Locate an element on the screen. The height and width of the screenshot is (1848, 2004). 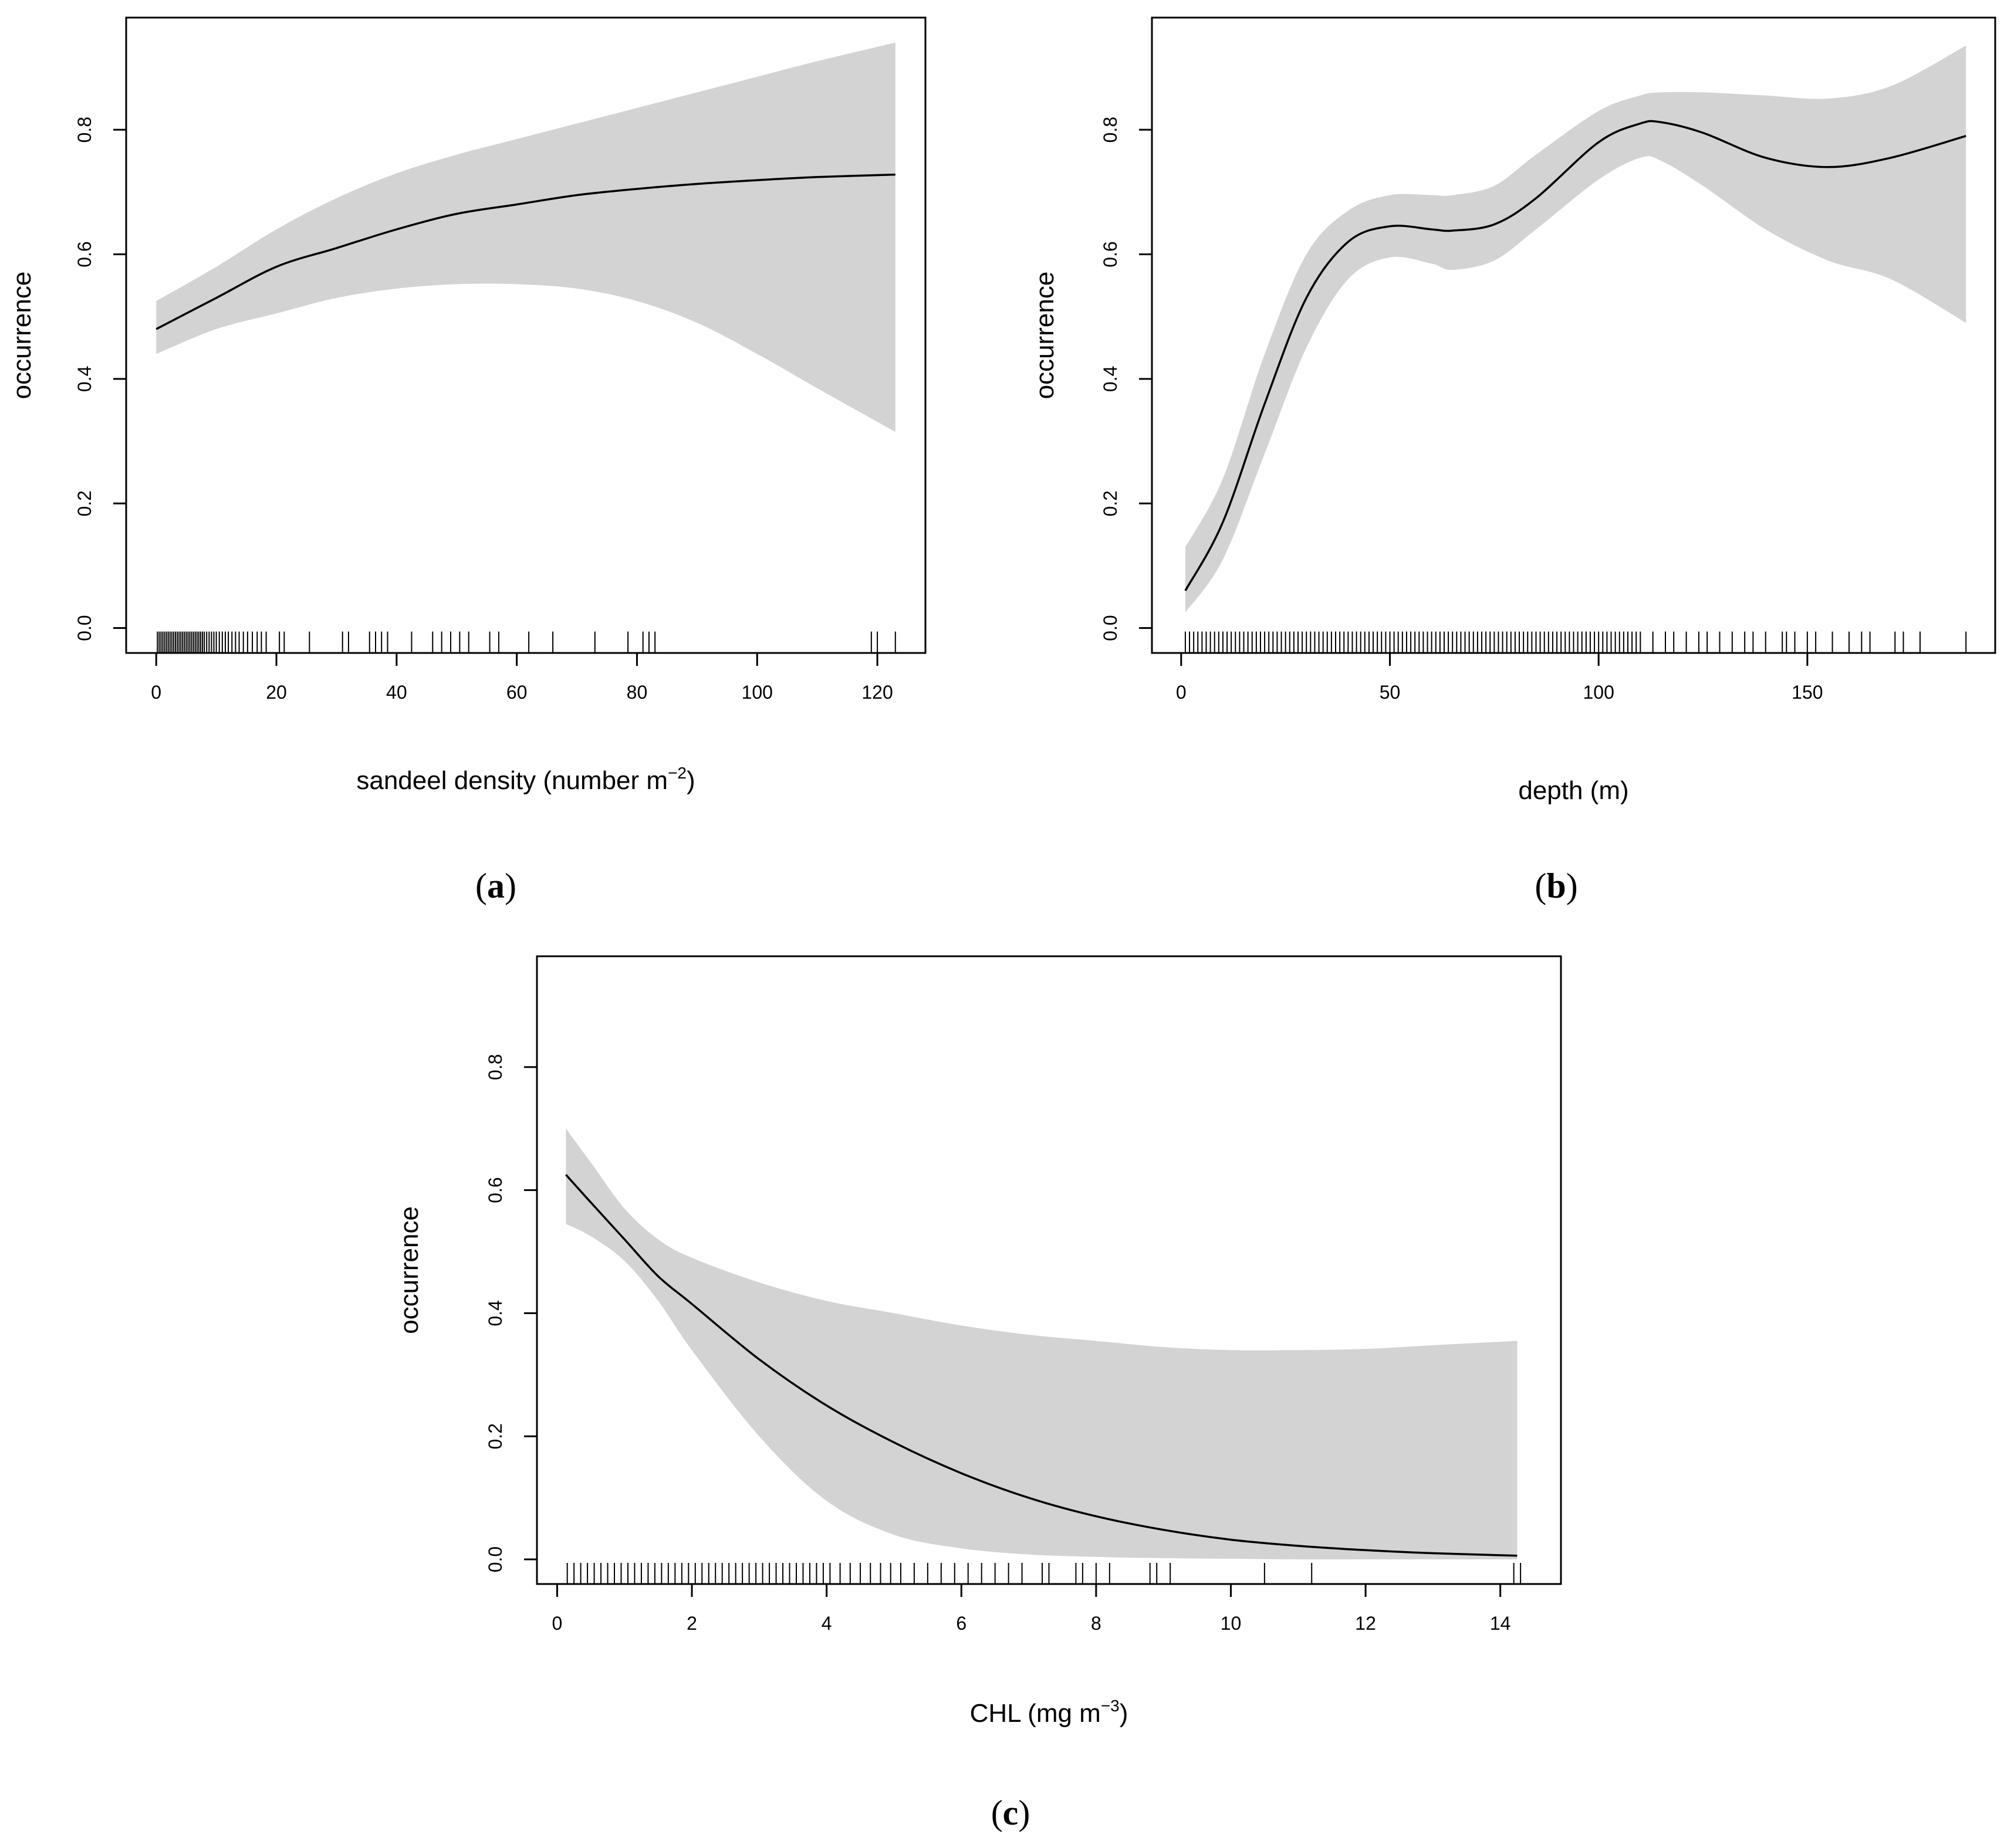
panel-label-b: (b) is located at coordinates (1556, 886).